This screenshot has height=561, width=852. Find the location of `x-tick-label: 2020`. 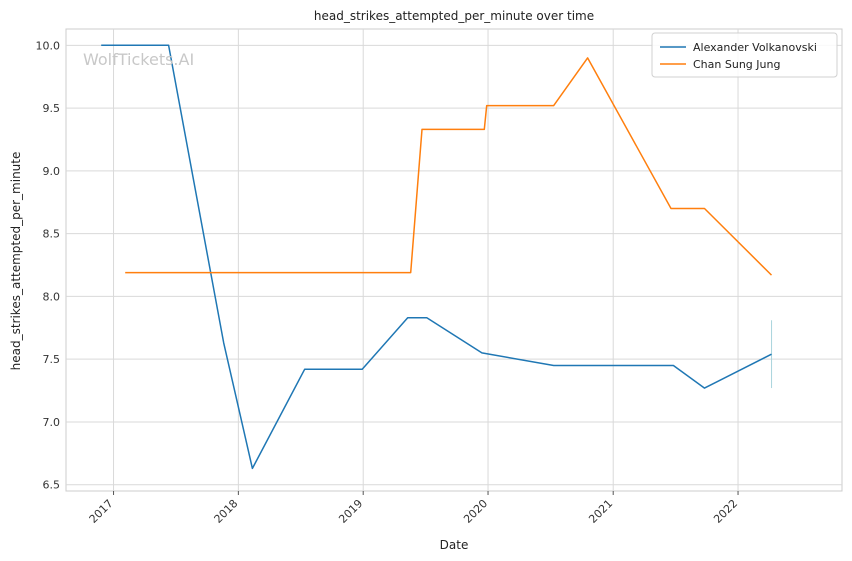

x-tick-label: 2020 is located at coordinates (475, 511).